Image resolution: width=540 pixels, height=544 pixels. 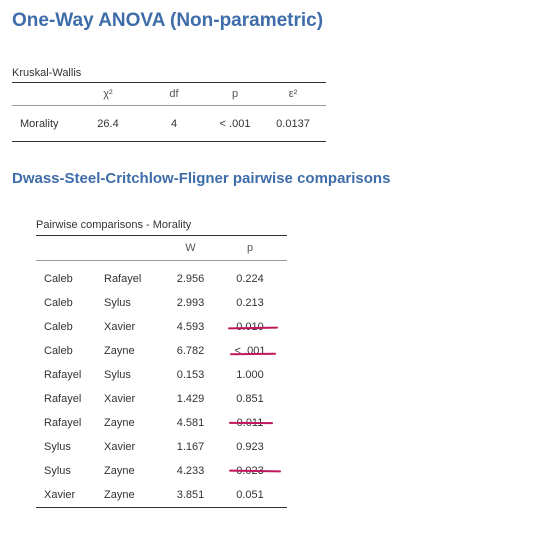 I want to click on pw-header-w: W, so click(x=190, y=248).